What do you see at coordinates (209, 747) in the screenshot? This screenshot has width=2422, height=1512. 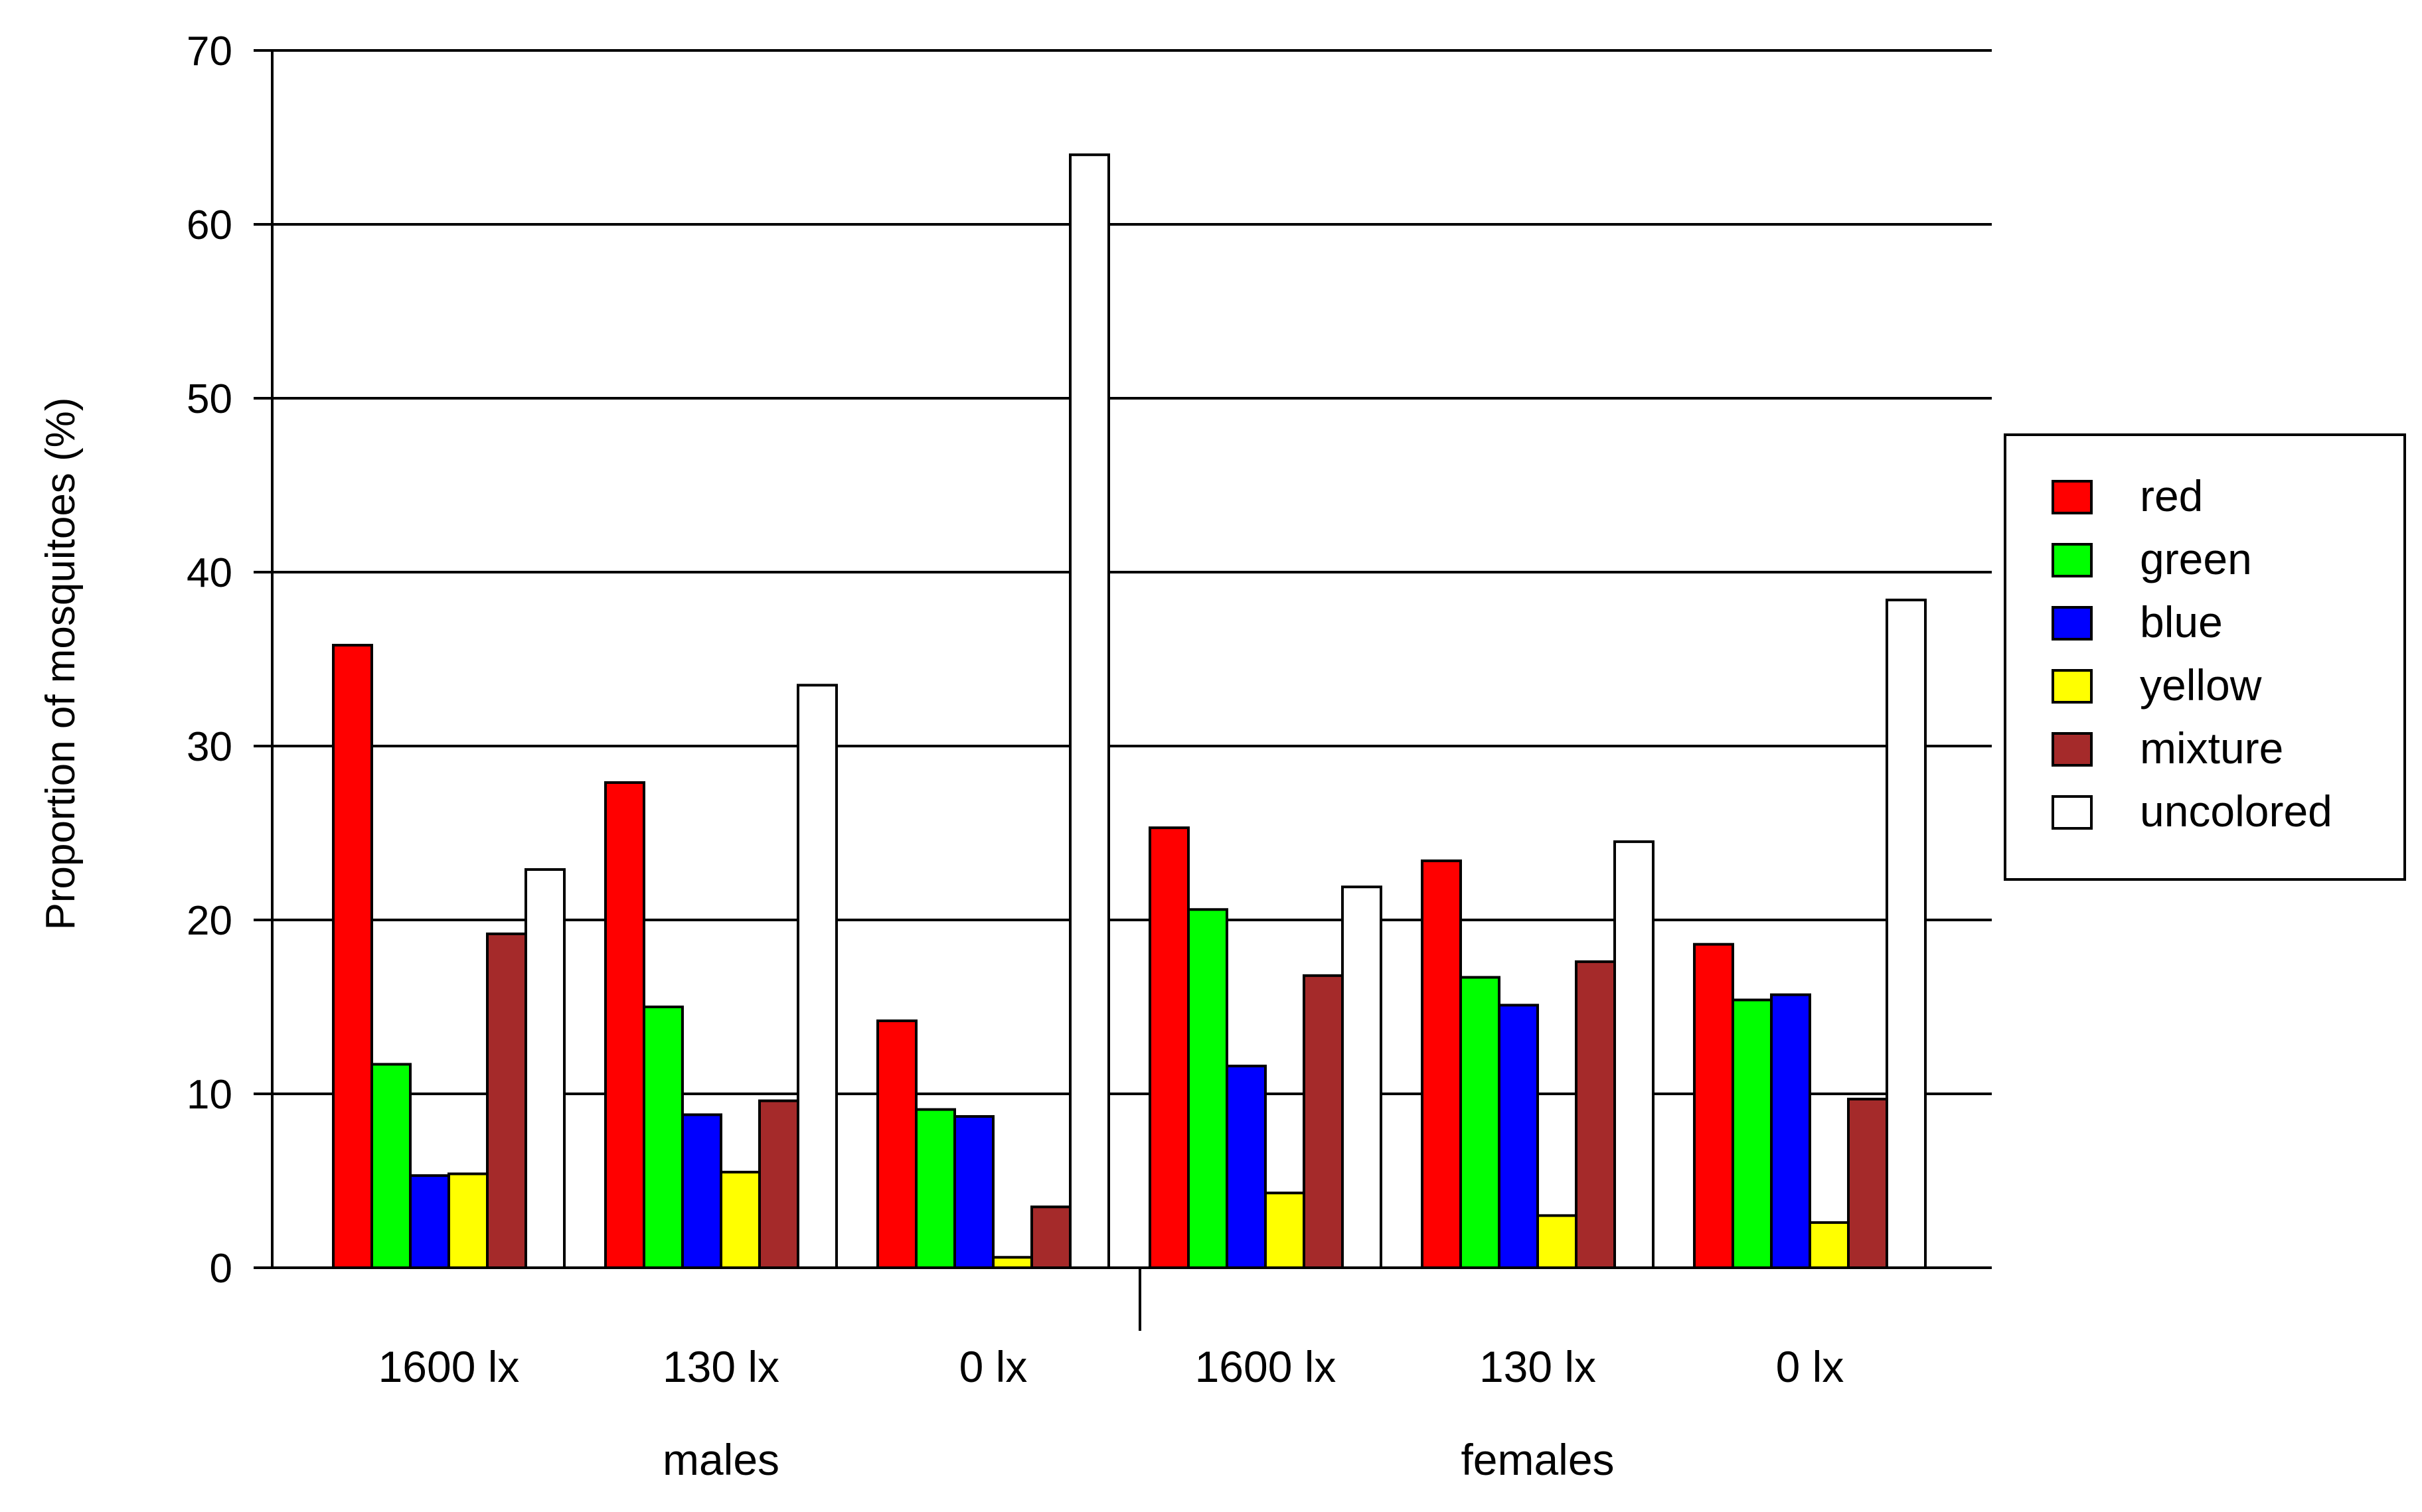 I see `y-tick-label: 30` at bounding box center [209, 747].